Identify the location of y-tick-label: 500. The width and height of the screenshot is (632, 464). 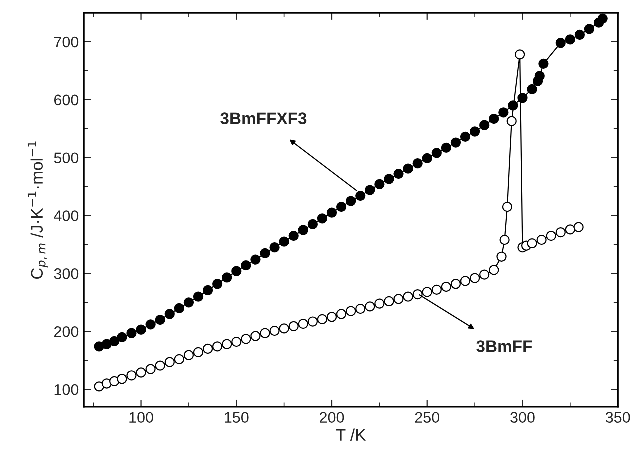
(66, 158).